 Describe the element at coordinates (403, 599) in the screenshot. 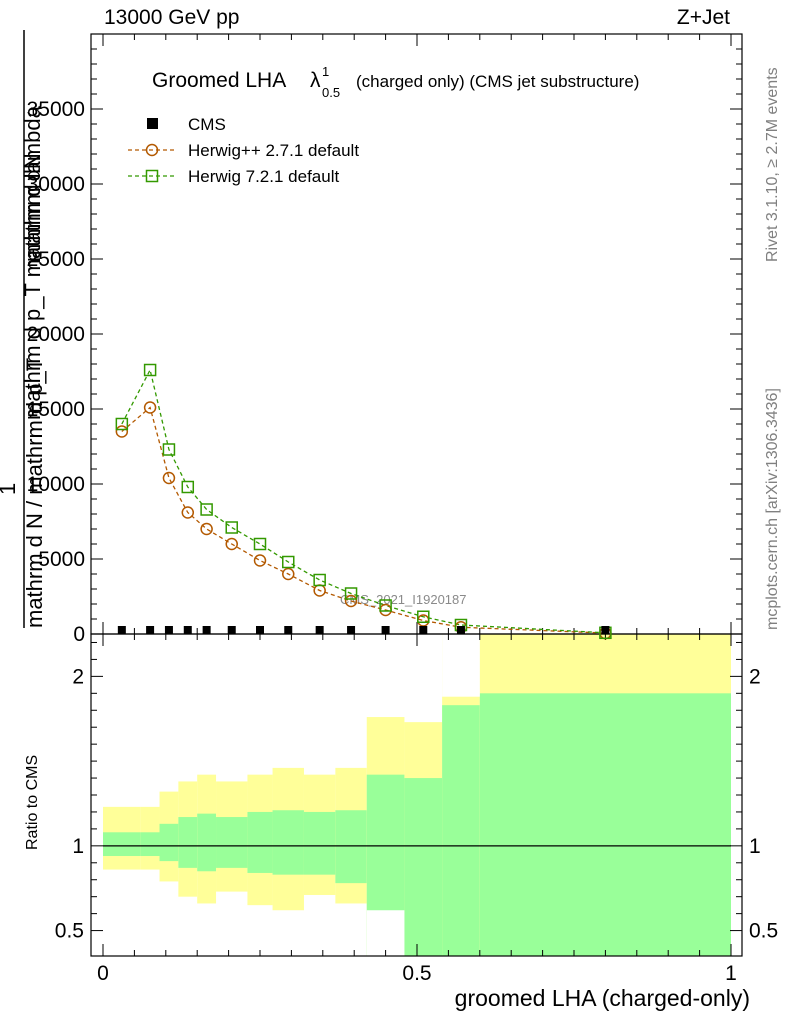

I see `analysis-watermark: CMS_2021_I1920187` at that location.